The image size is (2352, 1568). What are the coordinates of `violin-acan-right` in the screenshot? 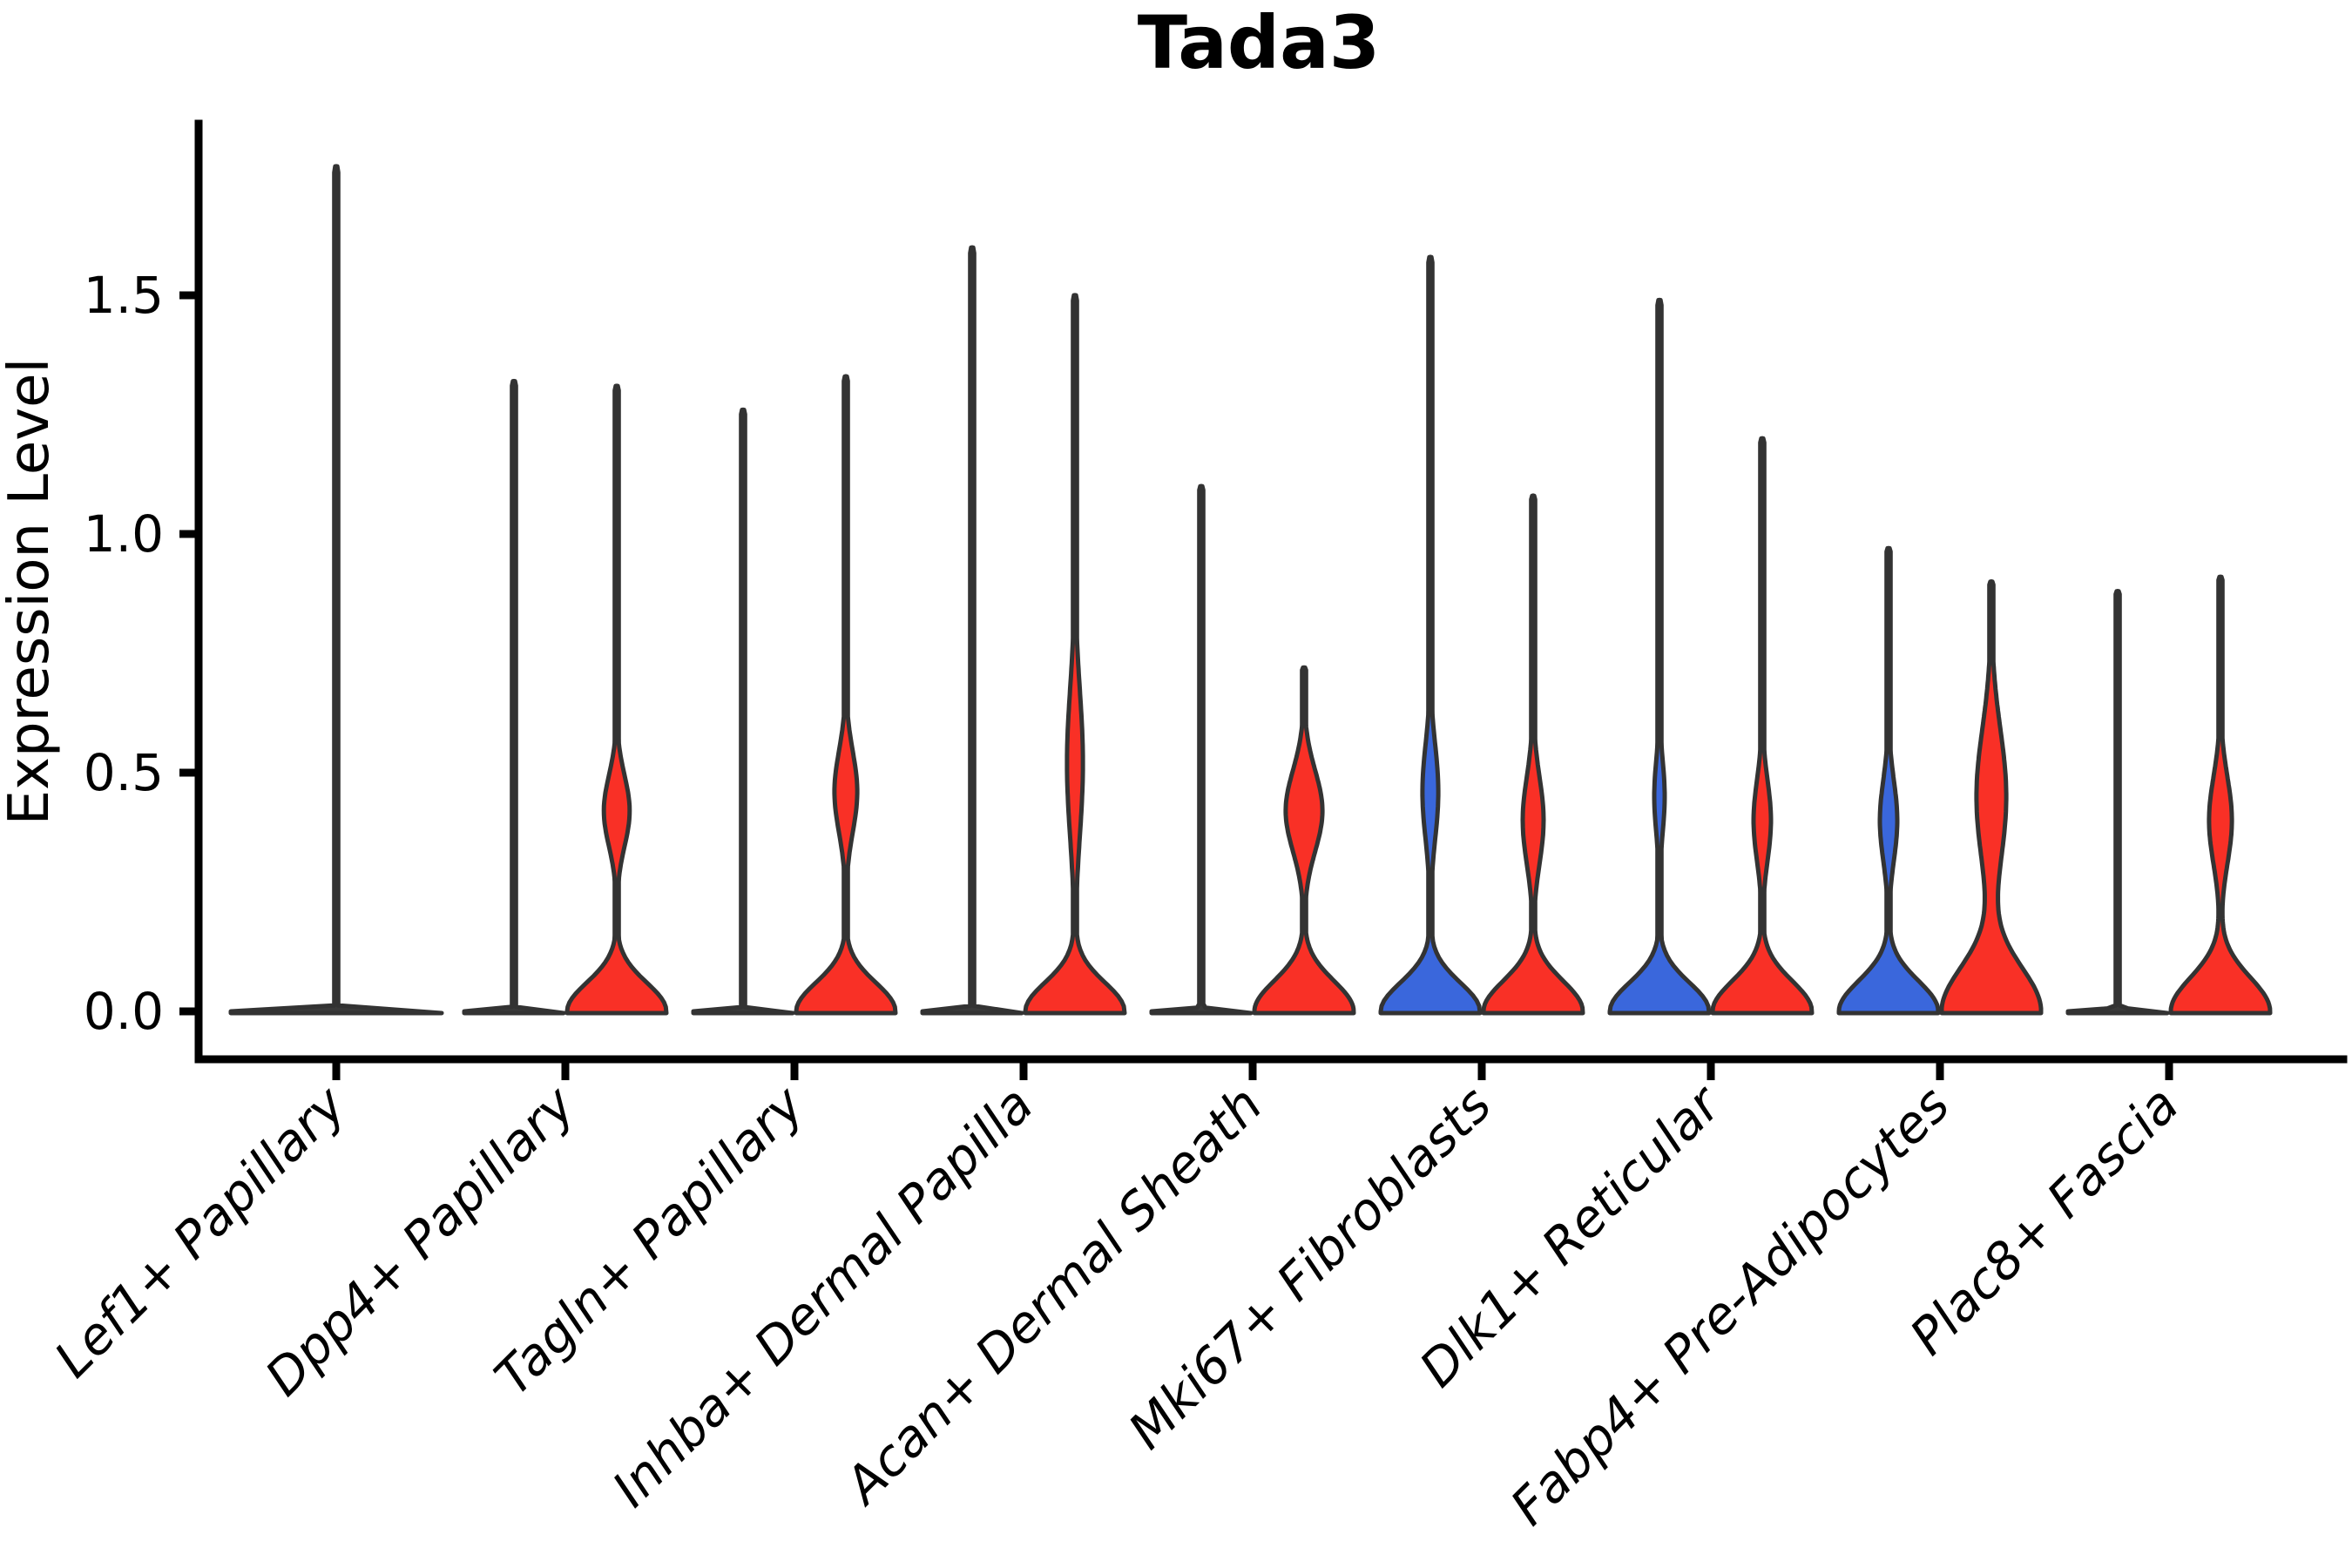 It's located at (1304, 840).